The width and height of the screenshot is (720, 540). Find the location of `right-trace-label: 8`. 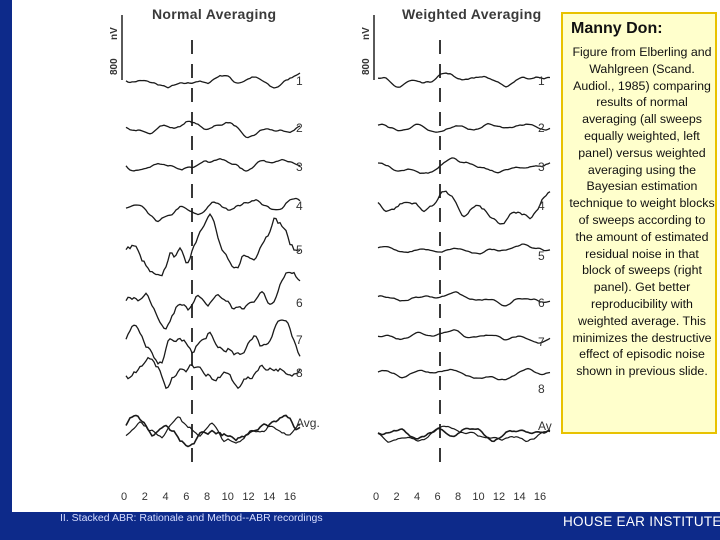

right-trace-label: 8 is located at coordinates (541, 389).